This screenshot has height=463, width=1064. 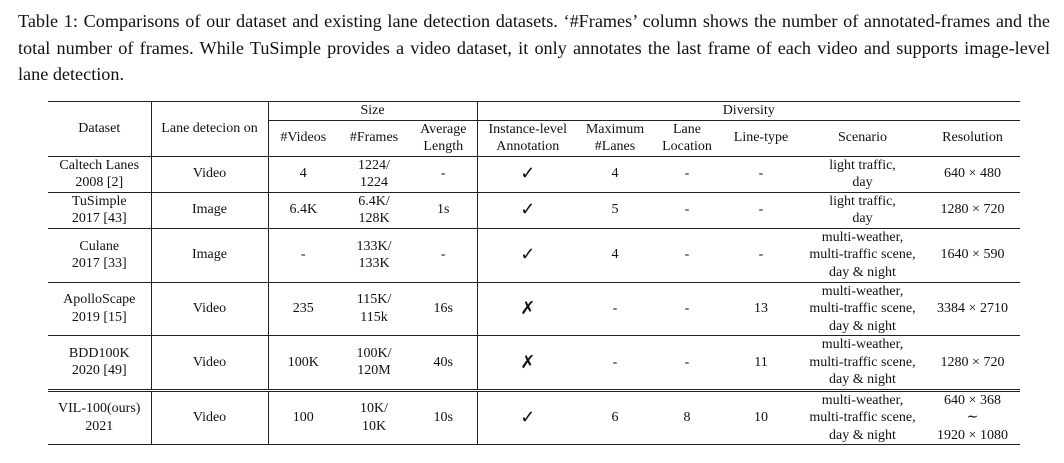 I want to click on header-frames: #Frames, so click(x=374, y=138).